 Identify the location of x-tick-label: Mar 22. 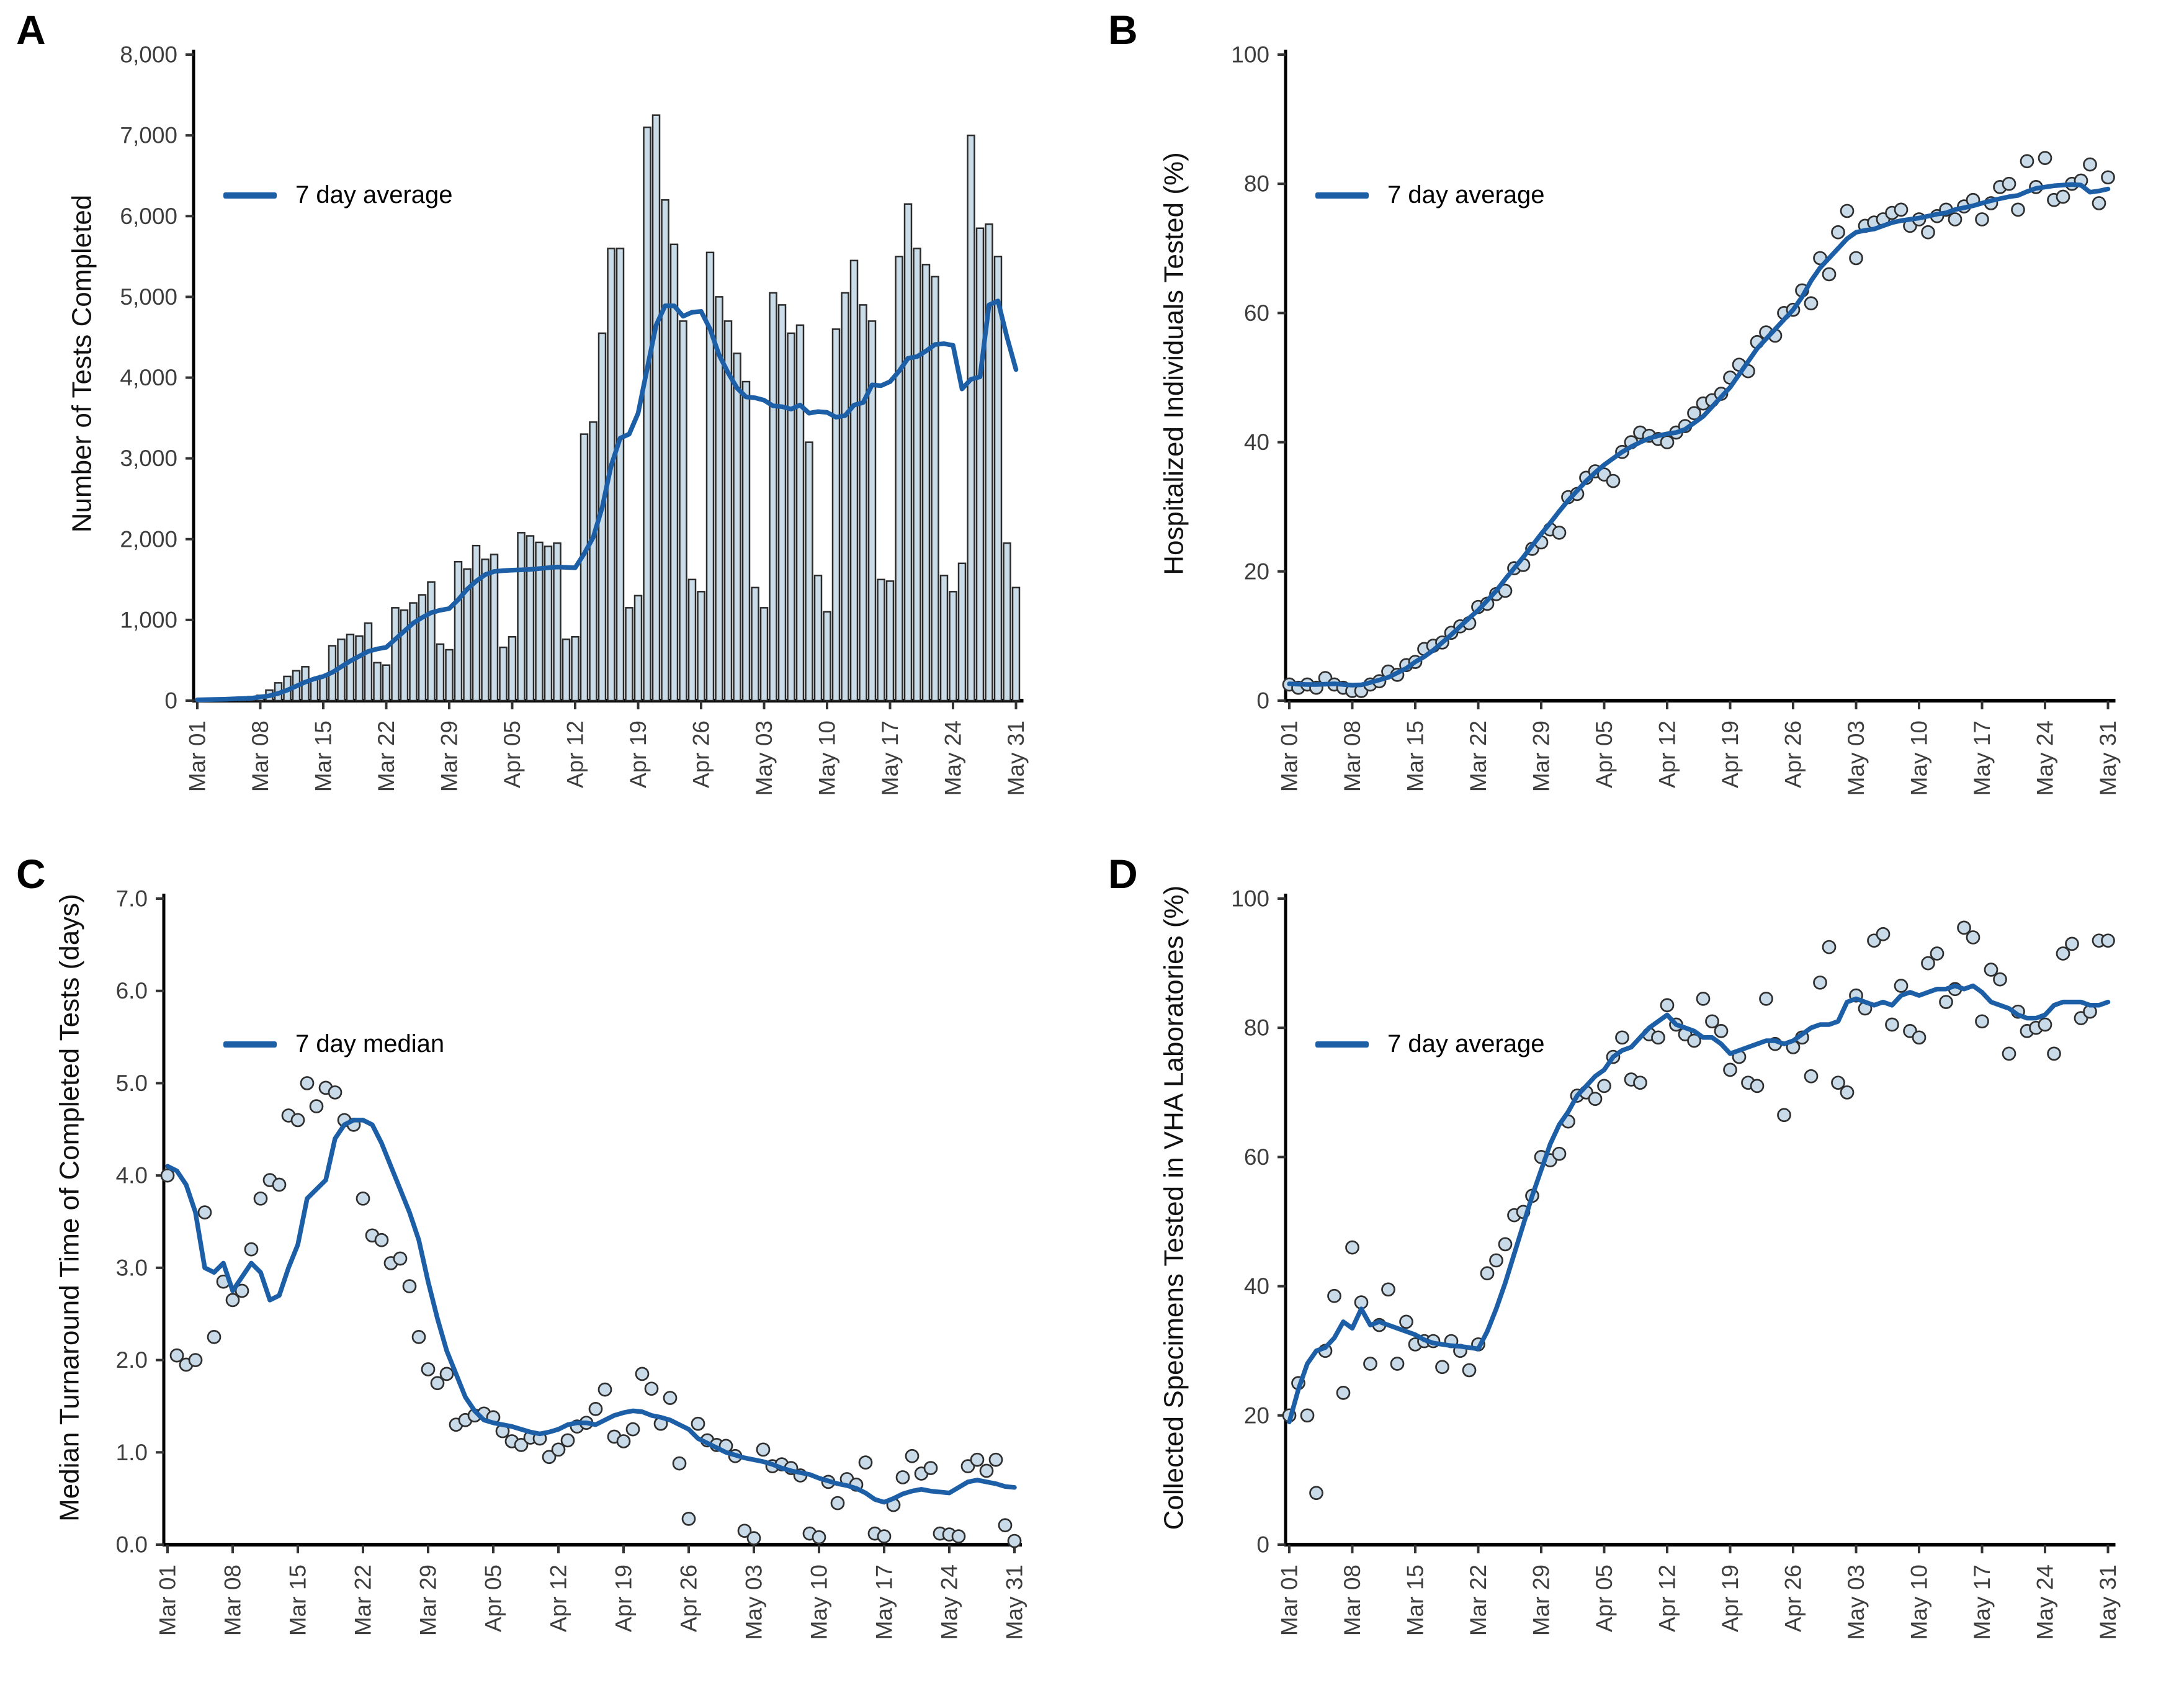
(1479, 1600).